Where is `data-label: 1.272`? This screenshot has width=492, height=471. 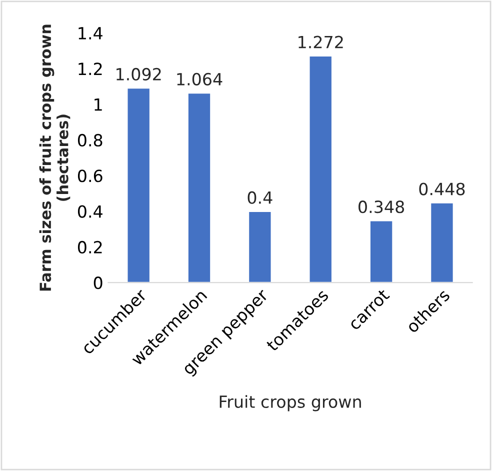 data-label: 1.272 is located at coordinates (320, 42).